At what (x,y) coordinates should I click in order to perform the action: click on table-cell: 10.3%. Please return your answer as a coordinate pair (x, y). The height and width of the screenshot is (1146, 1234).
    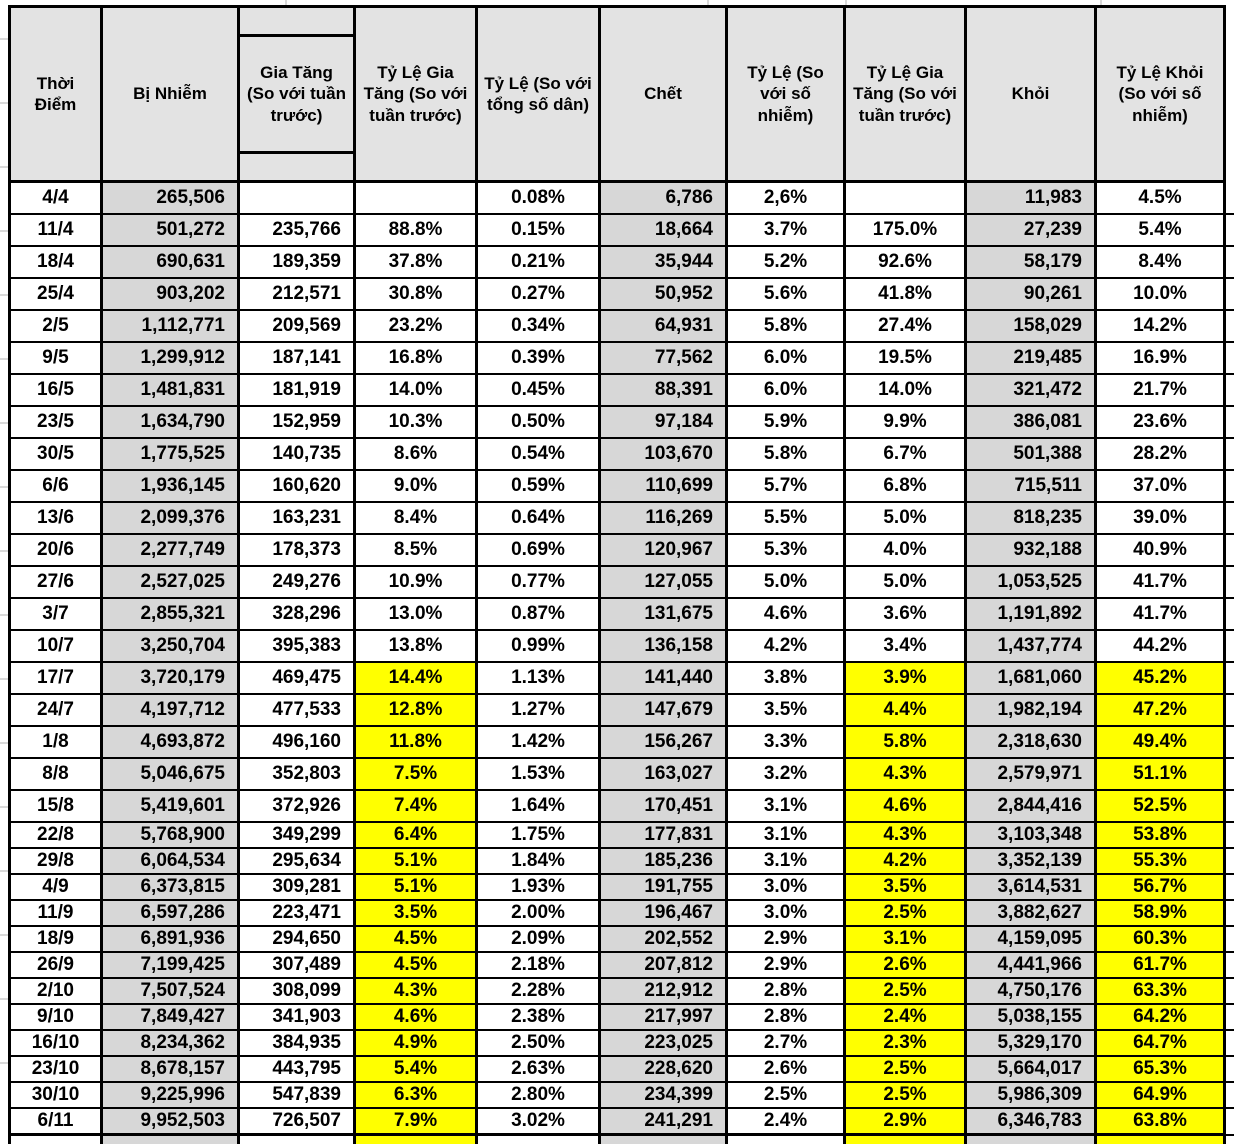
    Looking at the image, I should click on (417, 422).